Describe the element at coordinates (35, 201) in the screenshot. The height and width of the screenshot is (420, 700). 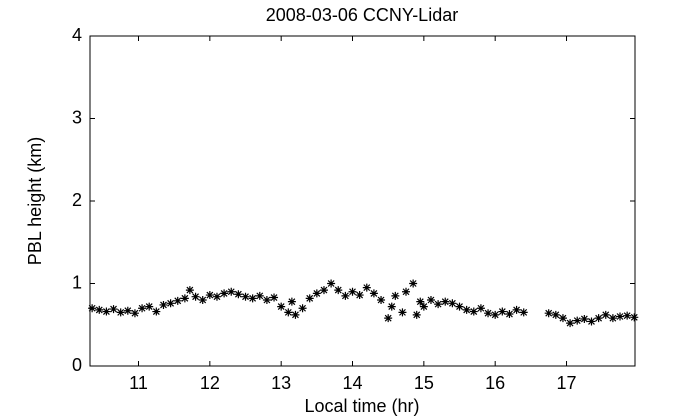
I see `y-axis-label: PBL height (km)` at that location.